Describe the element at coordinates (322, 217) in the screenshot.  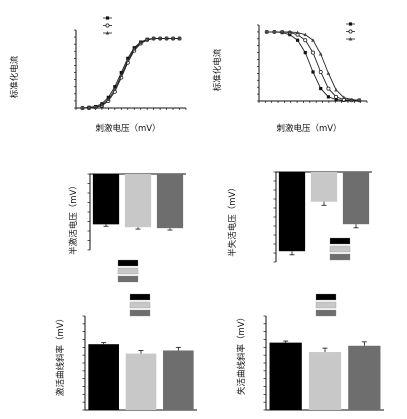
I see `half-inactivation-plot` at that location.